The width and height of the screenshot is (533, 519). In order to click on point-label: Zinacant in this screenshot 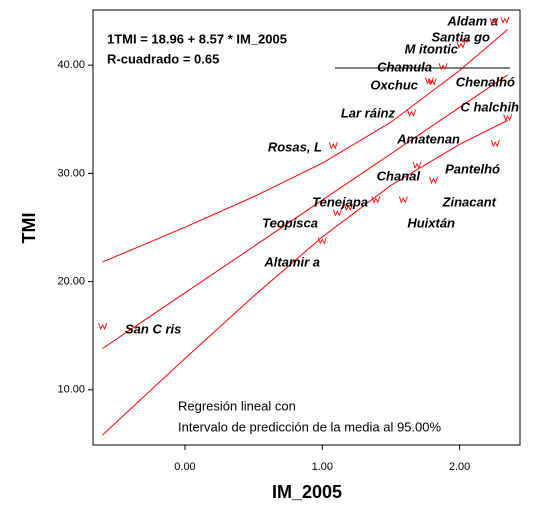, I will do `click(469, 201)`.